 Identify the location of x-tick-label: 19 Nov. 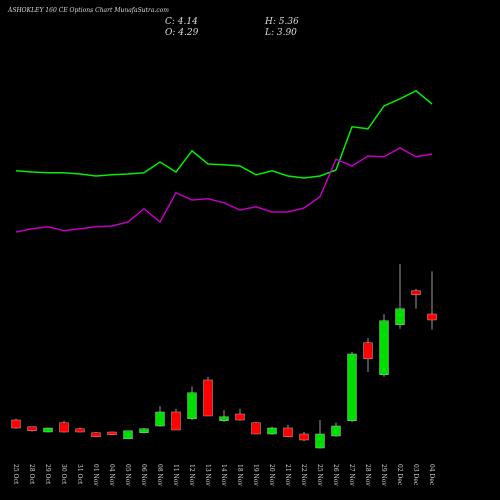
(255, 475).